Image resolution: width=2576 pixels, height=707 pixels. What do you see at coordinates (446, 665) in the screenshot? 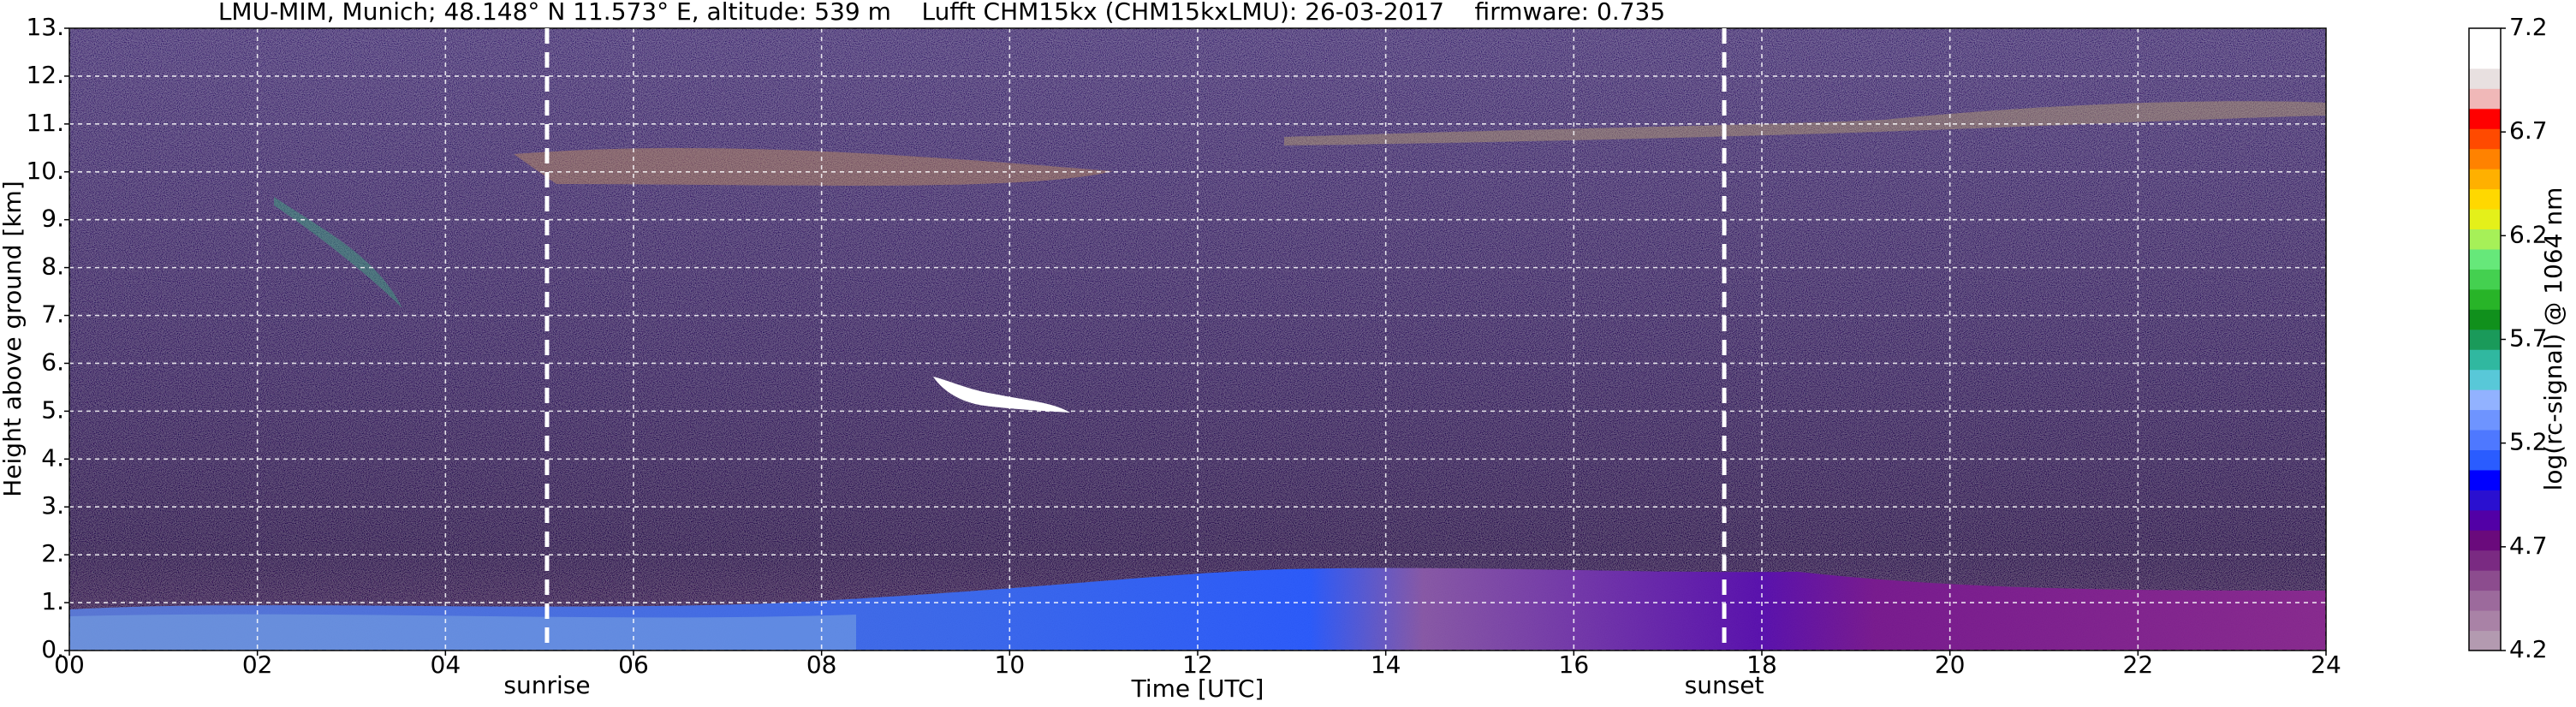
I see `x-tick-label: 04` at bounding box center [446, 665].